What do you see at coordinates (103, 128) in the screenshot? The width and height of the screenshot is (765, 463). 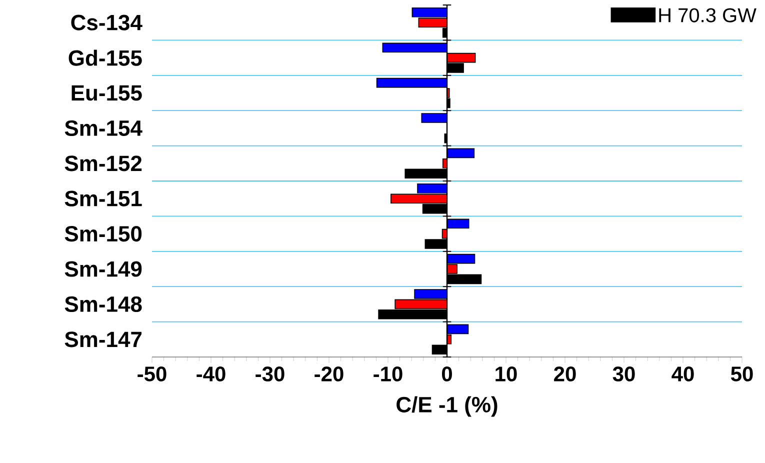 I see `y-tick-label: Sm-154` at bounding box center [103, 128].